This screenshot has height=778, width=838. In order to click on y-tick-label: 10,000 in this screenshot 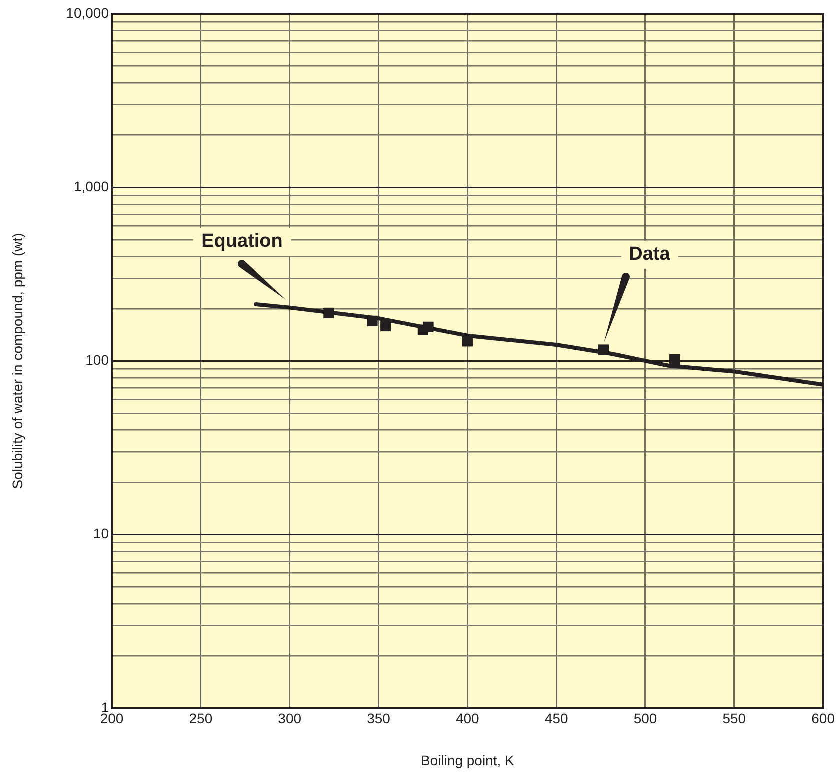, I will do `click(88, 12)`.